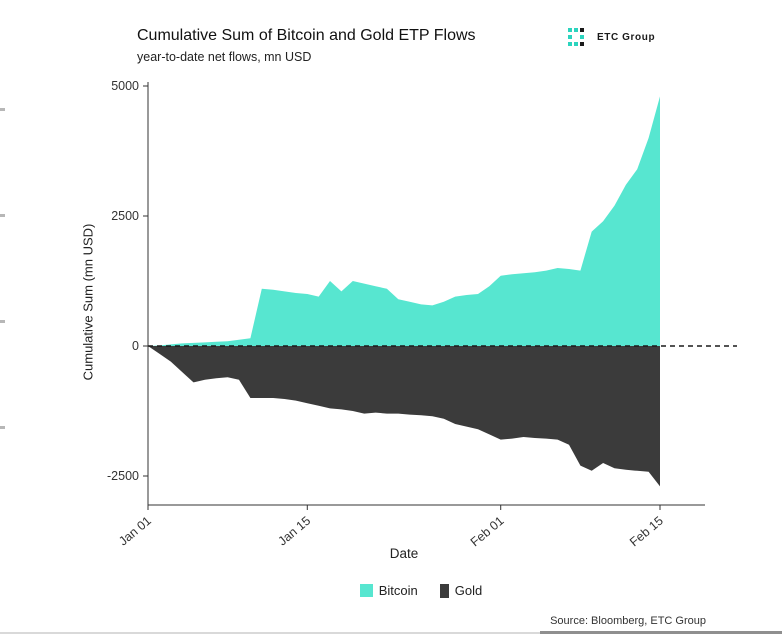  Describe the element at coordinates (576, 37) in the screenshot. I see `etc-group-logo-icon` at that location.